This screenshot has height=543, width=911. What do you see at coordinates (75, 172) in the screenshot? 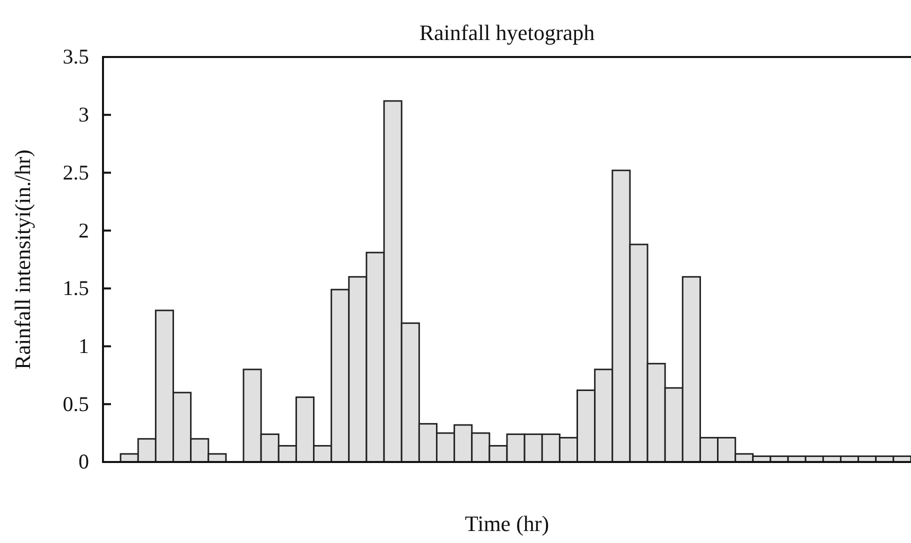
I see `y-tick-label: 2.5` at bounding box center [75, 172].